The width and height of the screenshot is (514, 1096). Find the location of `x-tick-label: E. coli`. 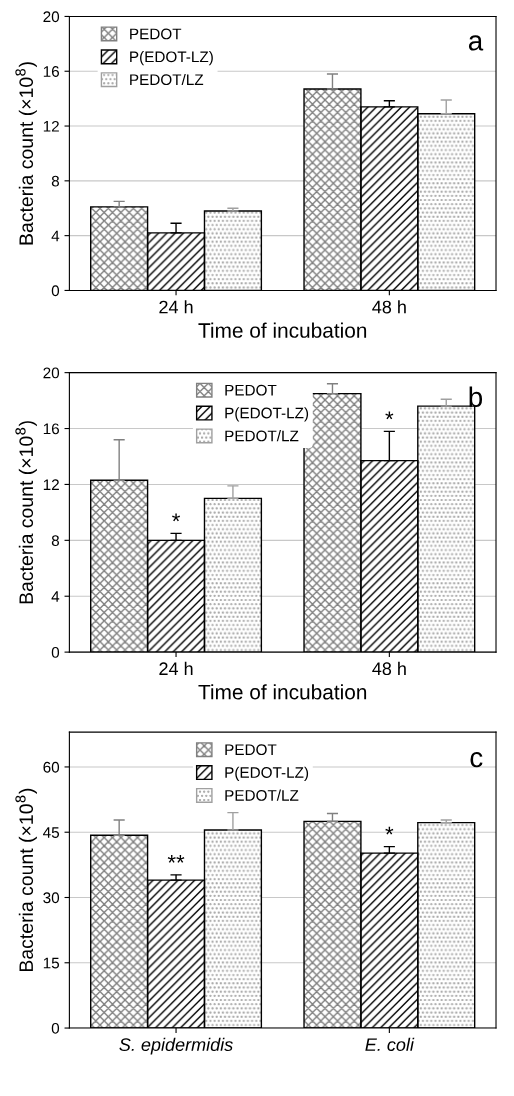

x-tick-label: E. coli is located at coordinates (390, 1044).